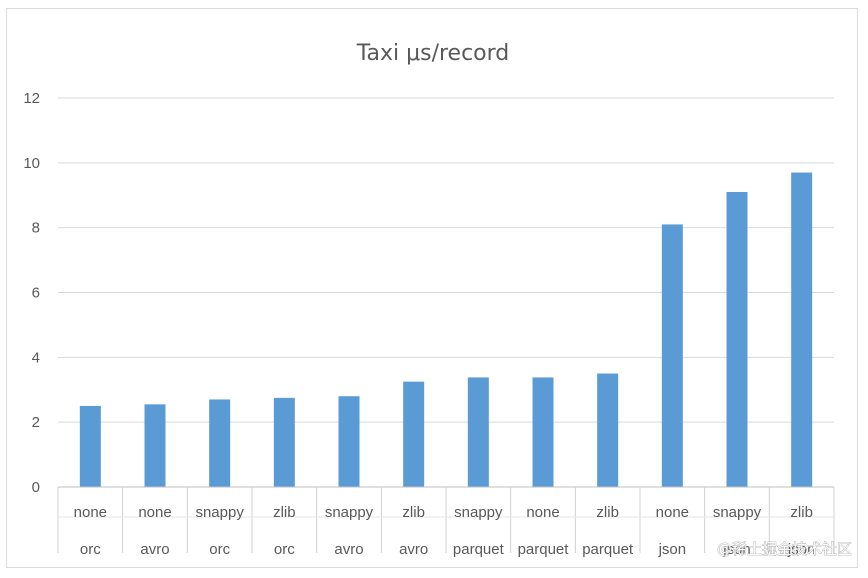 The width and height of the screenshot is (868, 578). What do you see at coordinates (36, 422) in the screenshot?
I see `y-tick-label: 2` at bounding box center [36, 422].